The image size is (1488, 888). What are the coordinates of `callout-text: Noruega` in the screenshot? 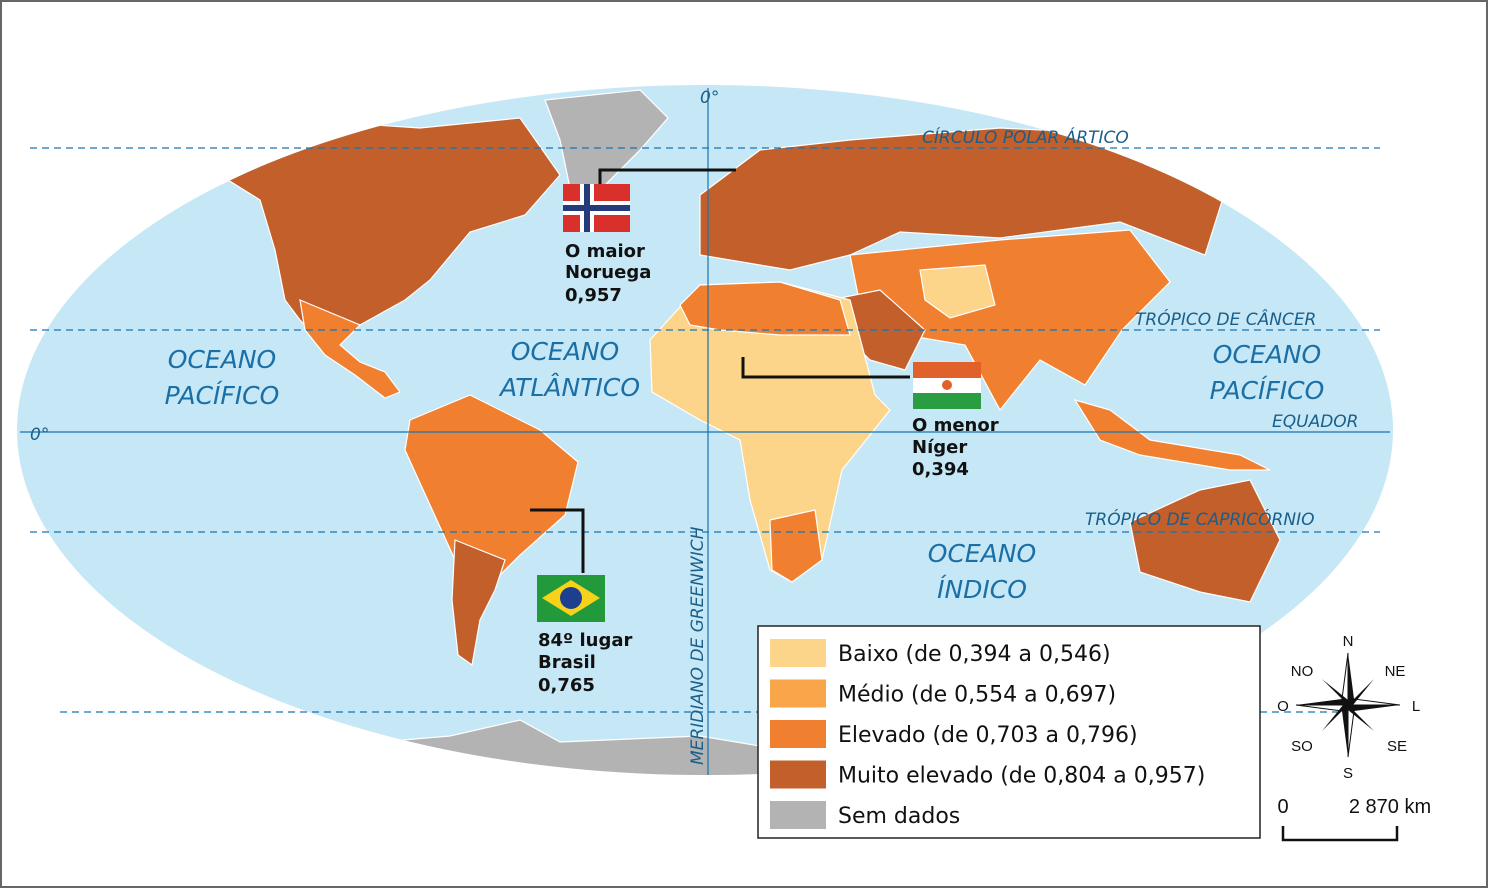 It's located at (608, 272).